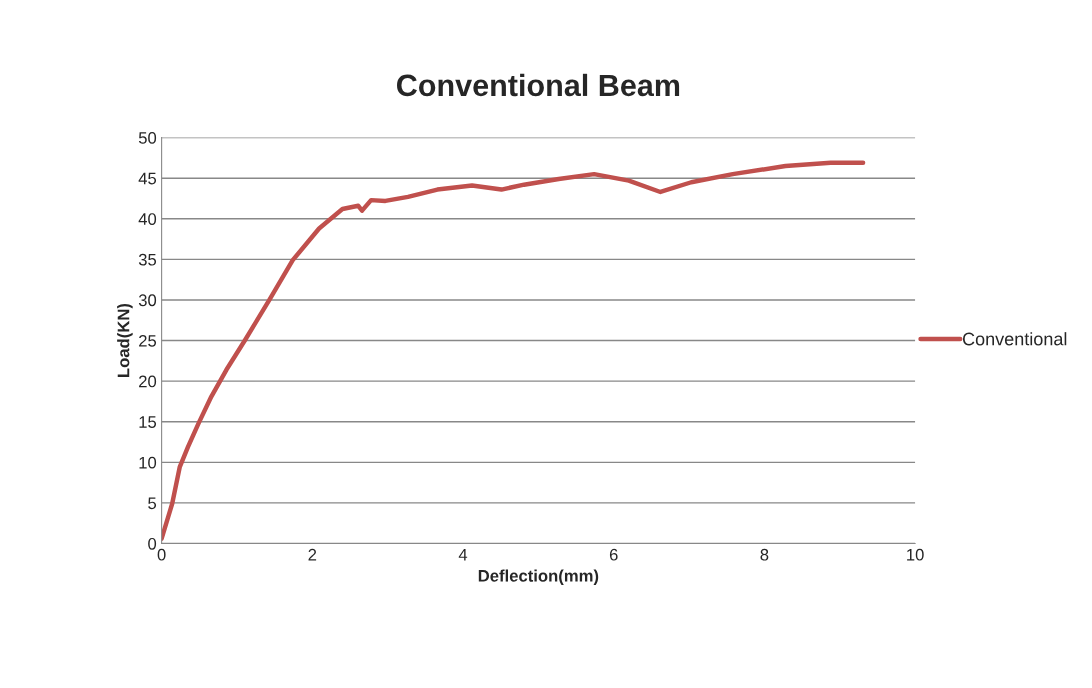  Describe the element at coordinates (152, 503) in the screenshot. I see `y-tick-label: 5` at that location.